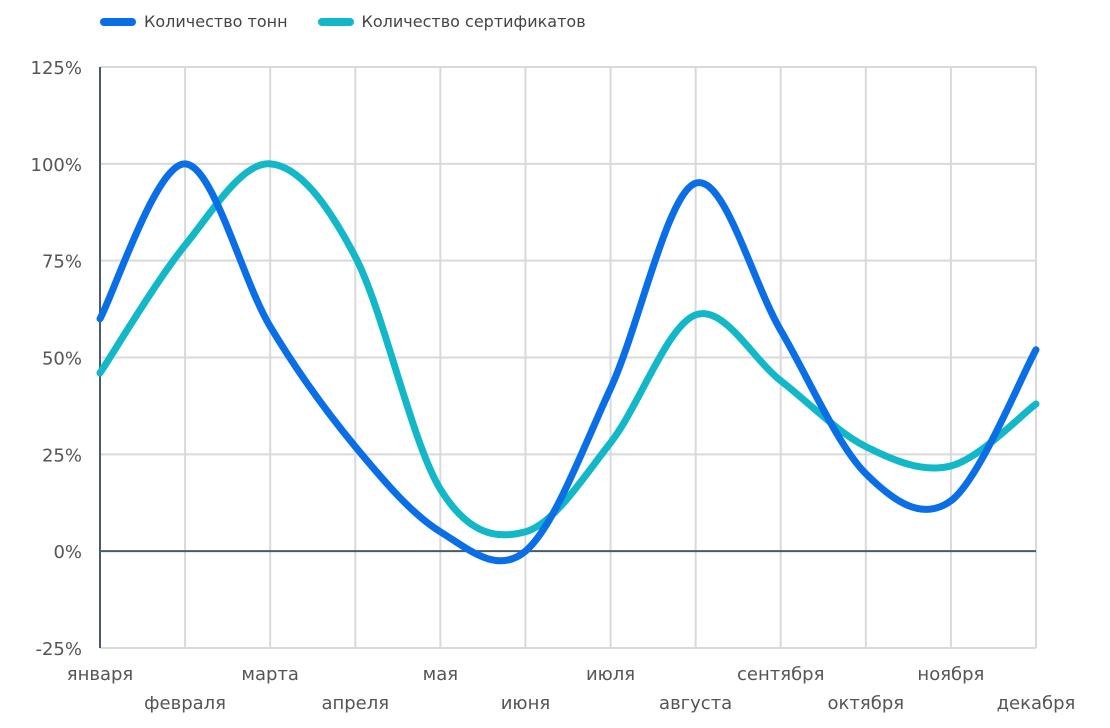  What do you see at coordinates (56, 68) in the screenshot?
I see `y-tick-label: 125%` at bounding box center [56, 68].